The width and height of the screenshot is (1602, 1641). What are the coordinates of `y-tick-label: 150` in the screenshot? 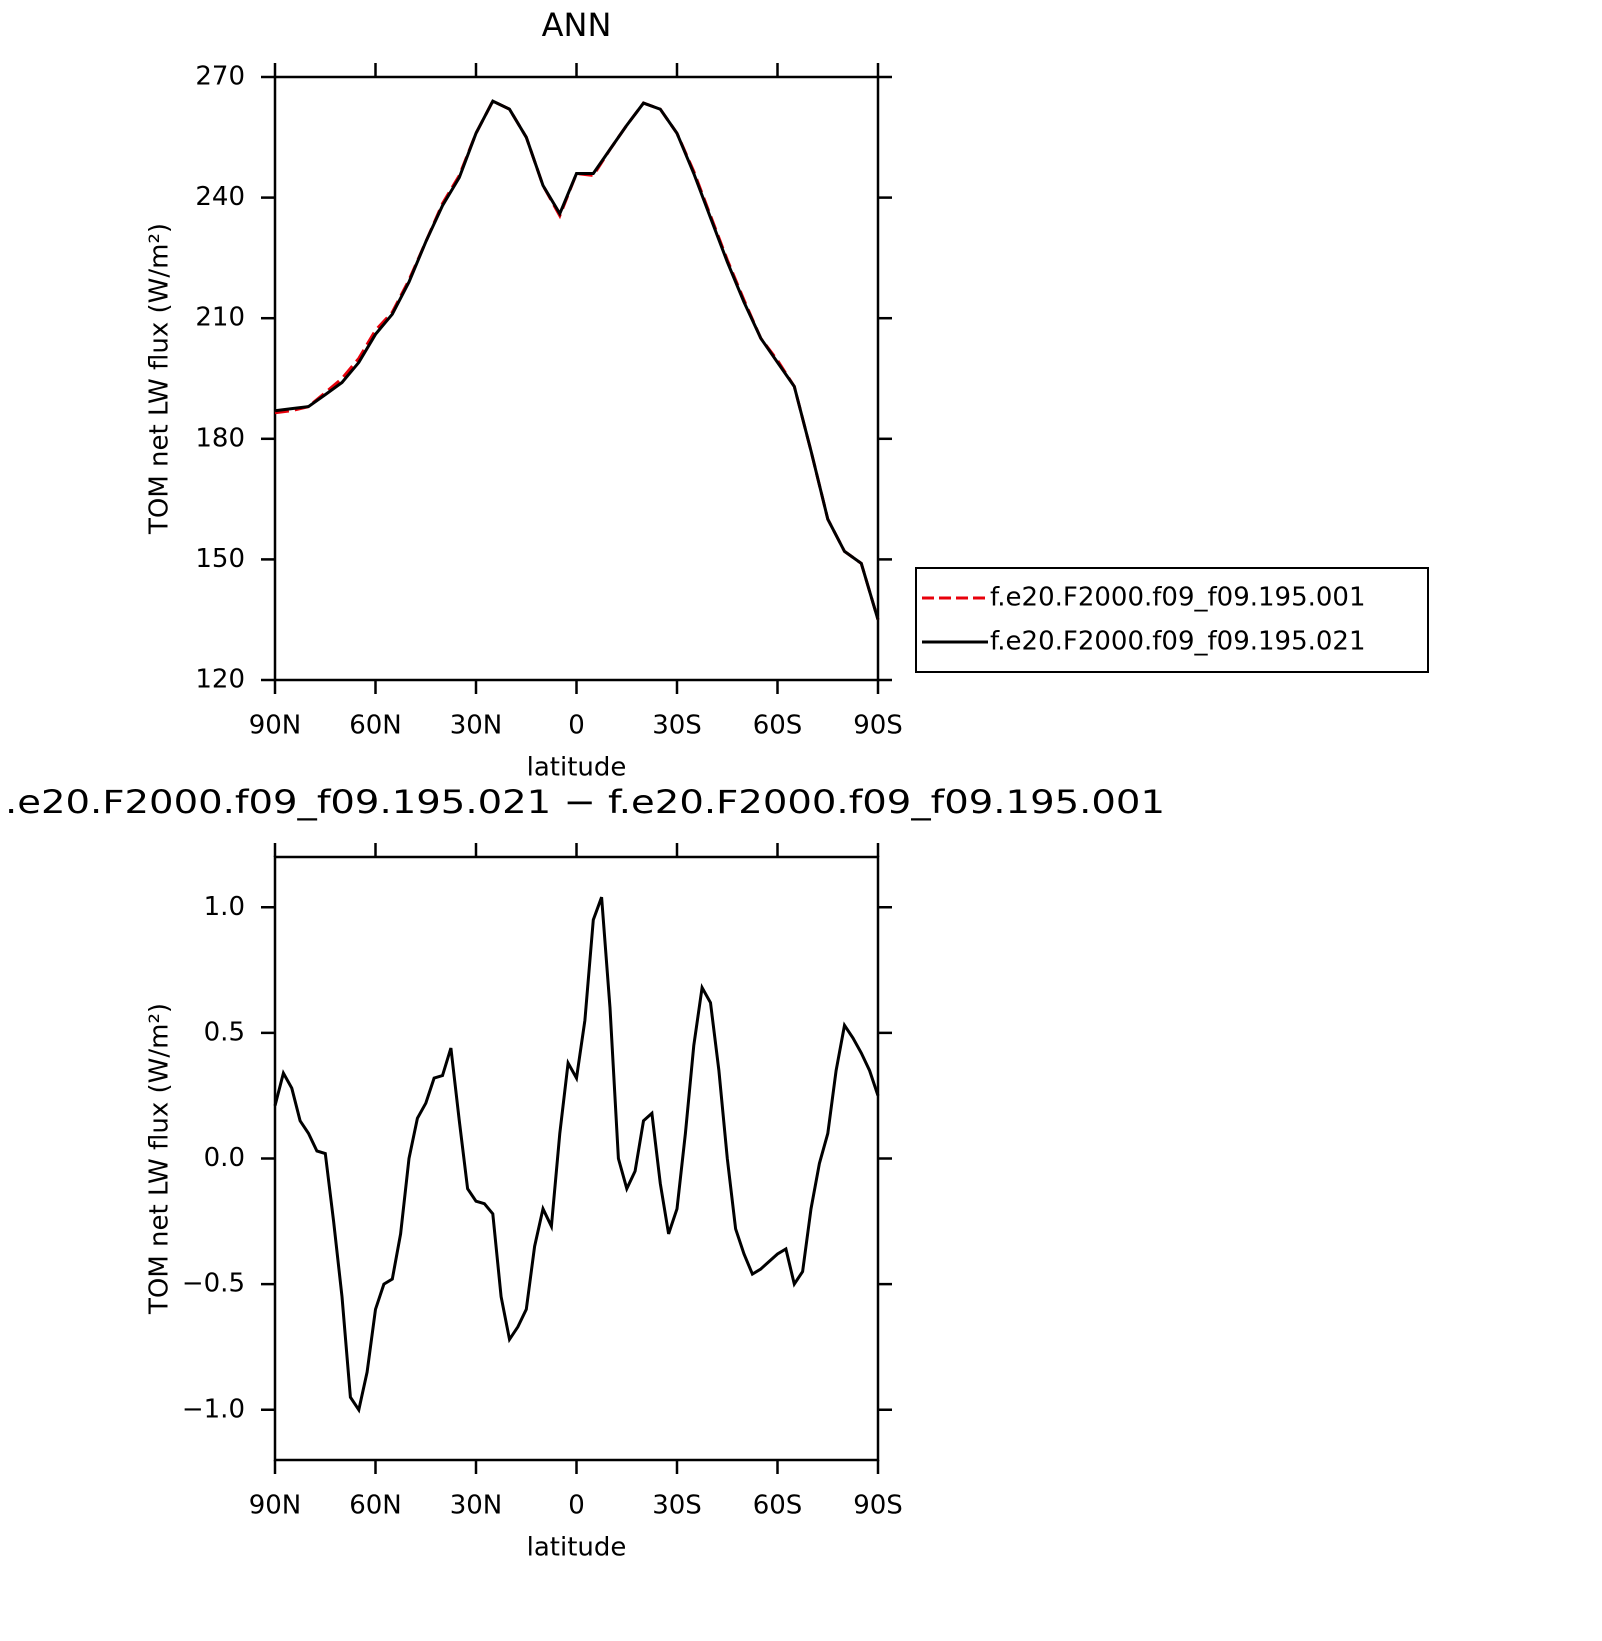 It's located at (220, 559).